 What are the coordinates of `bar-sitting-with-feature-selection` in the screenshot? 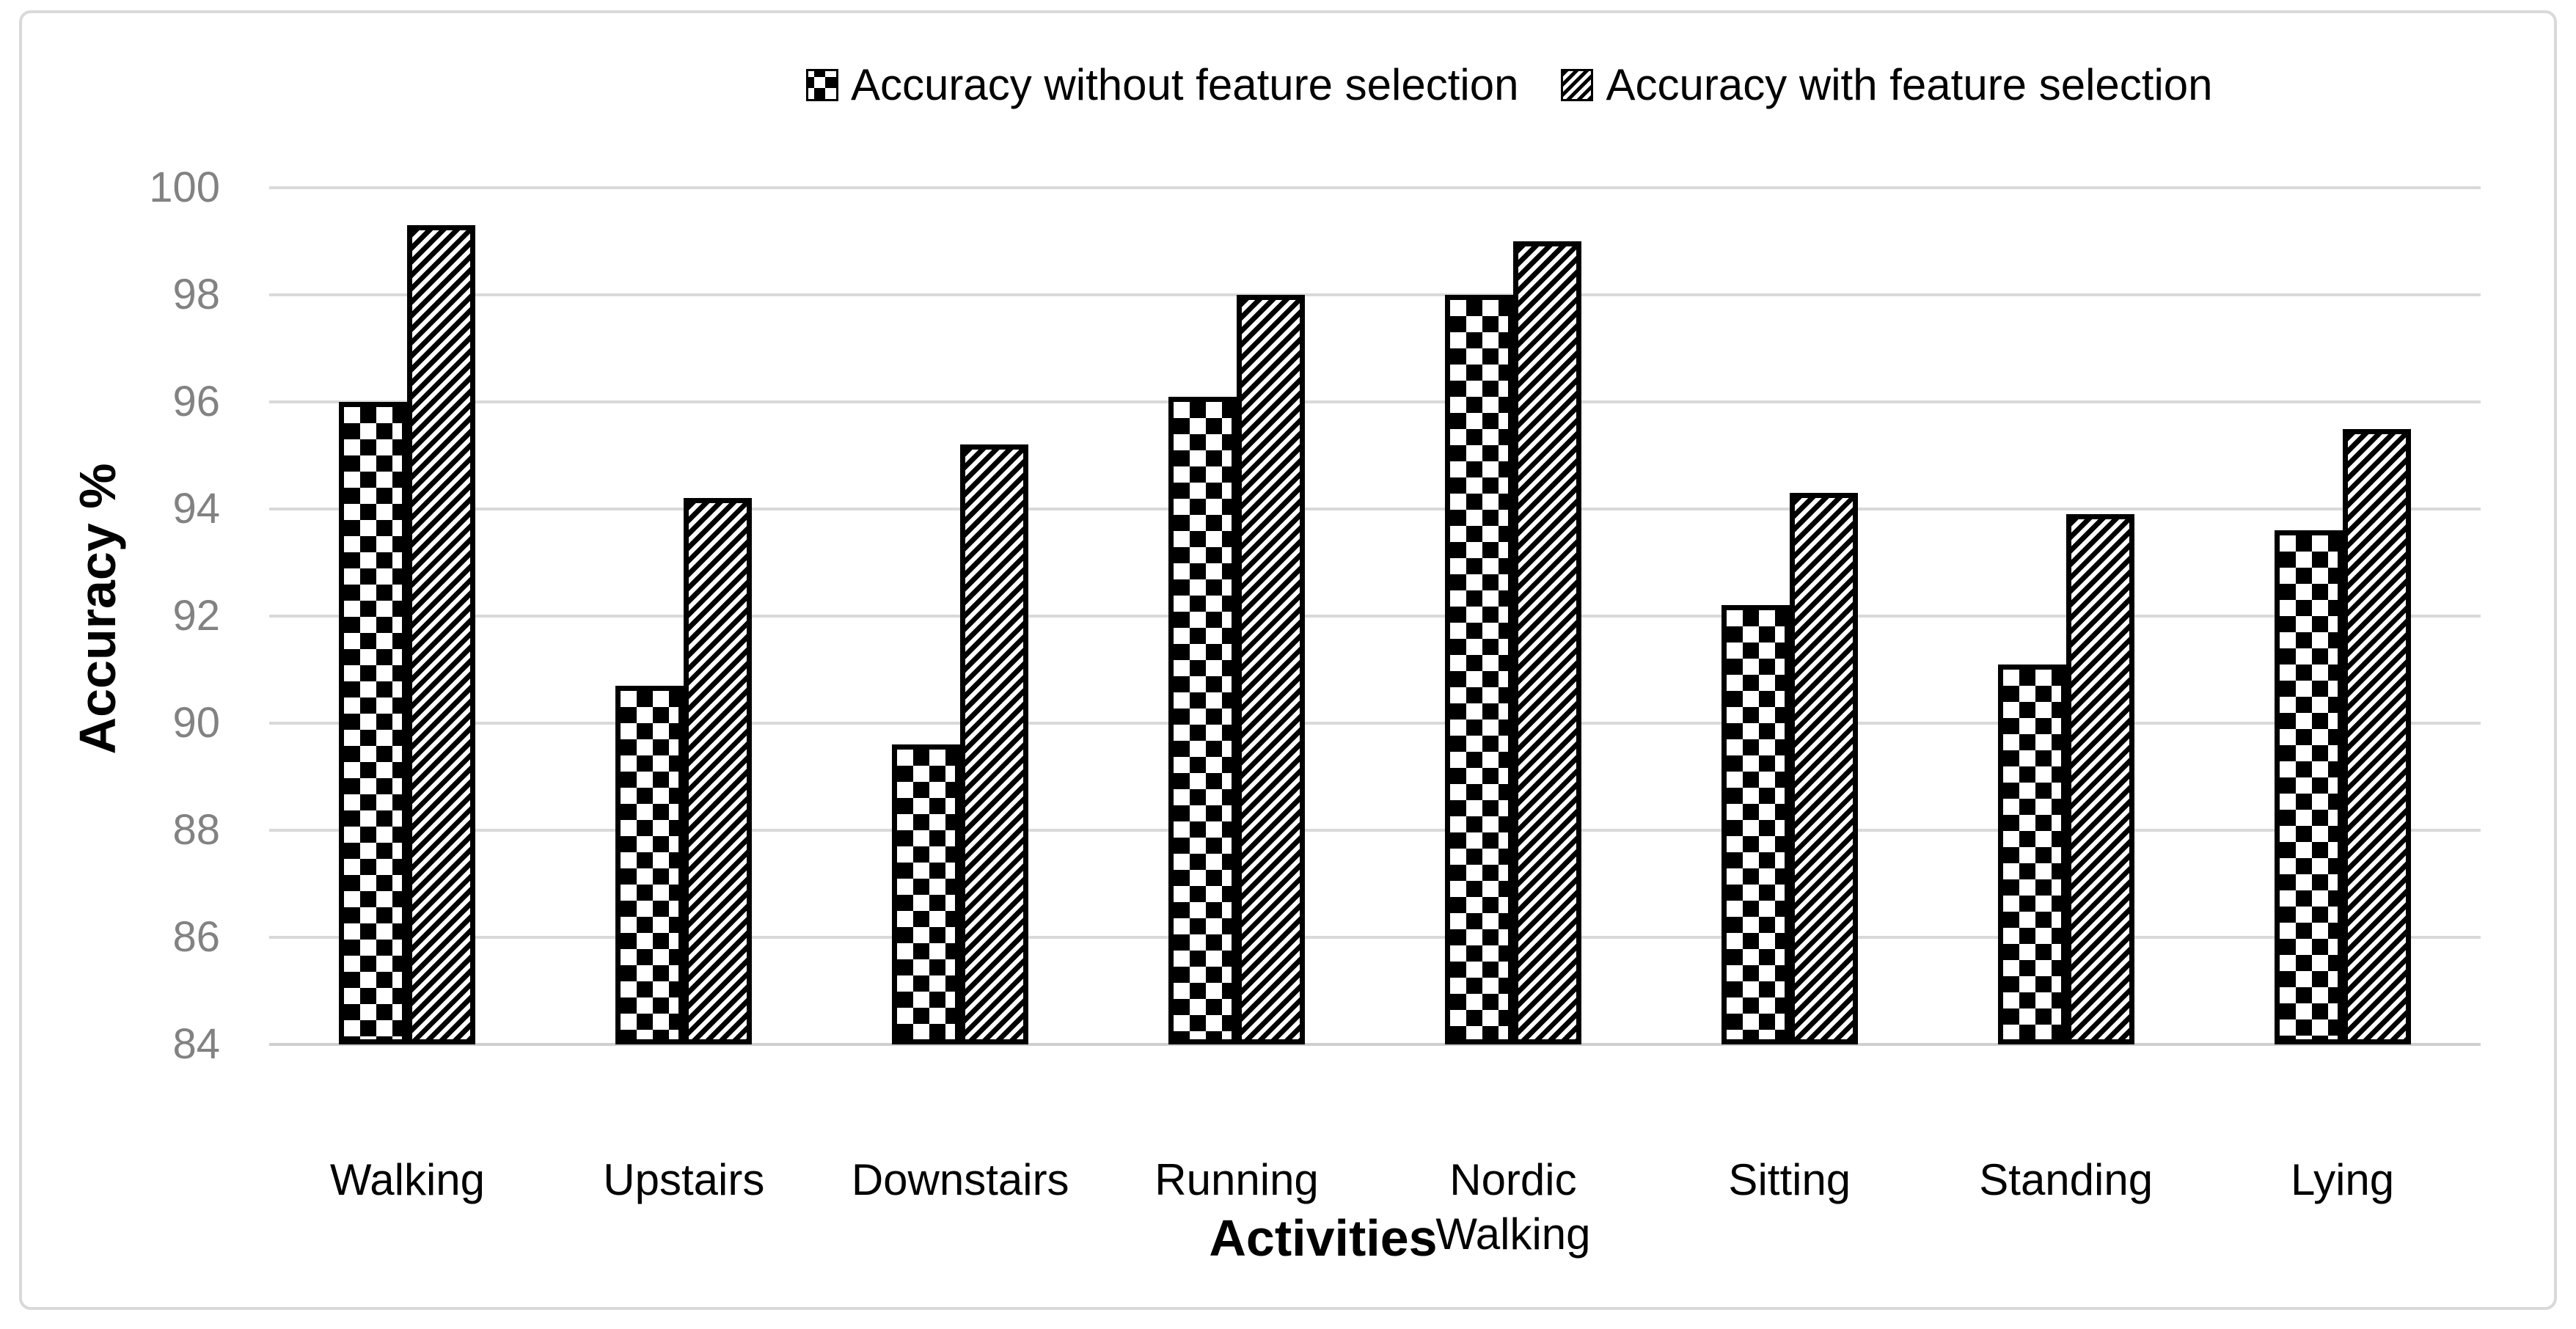 It's located at (1823, 768).